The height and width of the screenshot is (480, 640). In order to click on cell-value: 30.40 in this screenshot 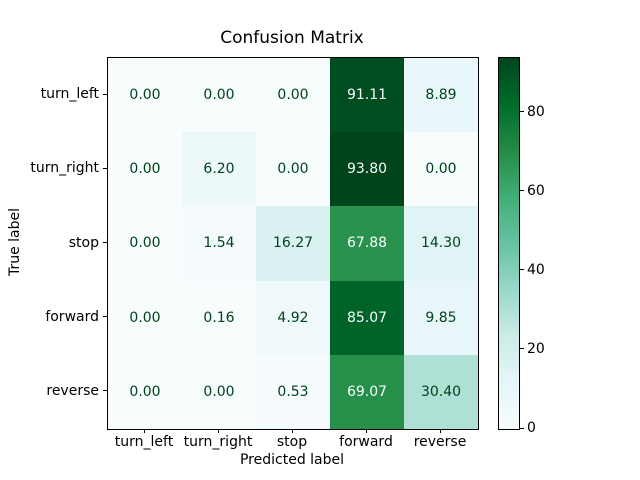, I will do `click(441, 391)`.